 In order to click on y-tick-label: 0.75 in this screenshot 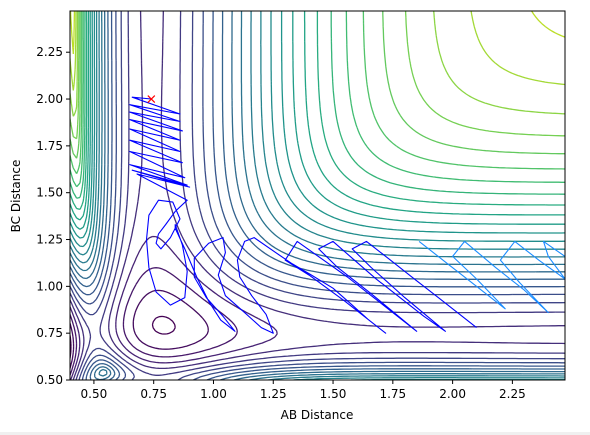, I will do `click(49, 333)`.